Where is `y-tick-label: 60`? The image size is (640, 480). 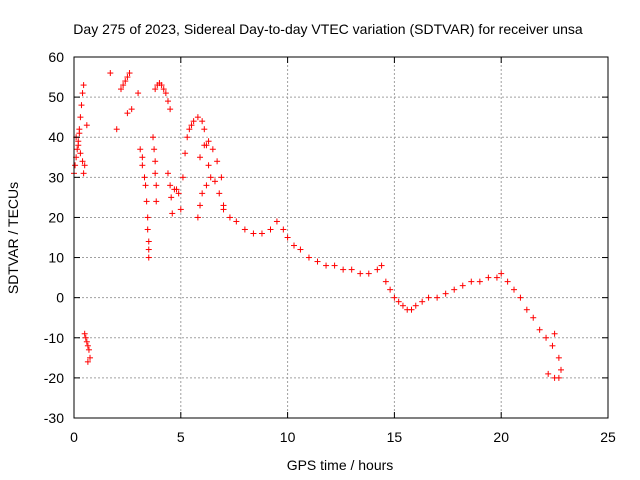 y-tick-label: 60 is located at coordinates (56, 57).